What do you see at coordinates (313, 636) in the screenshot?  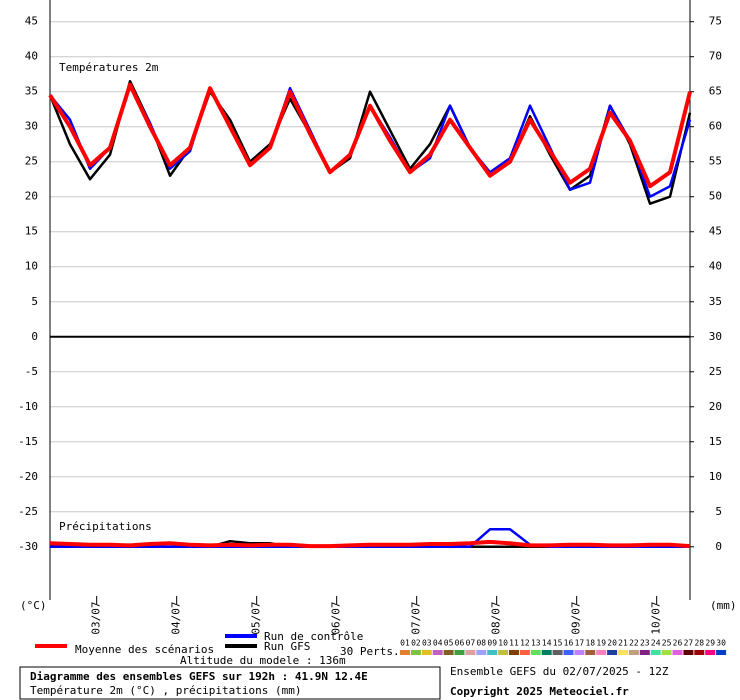 I see `legend-label: Run de contrôle` at bounding box center [313, 636].